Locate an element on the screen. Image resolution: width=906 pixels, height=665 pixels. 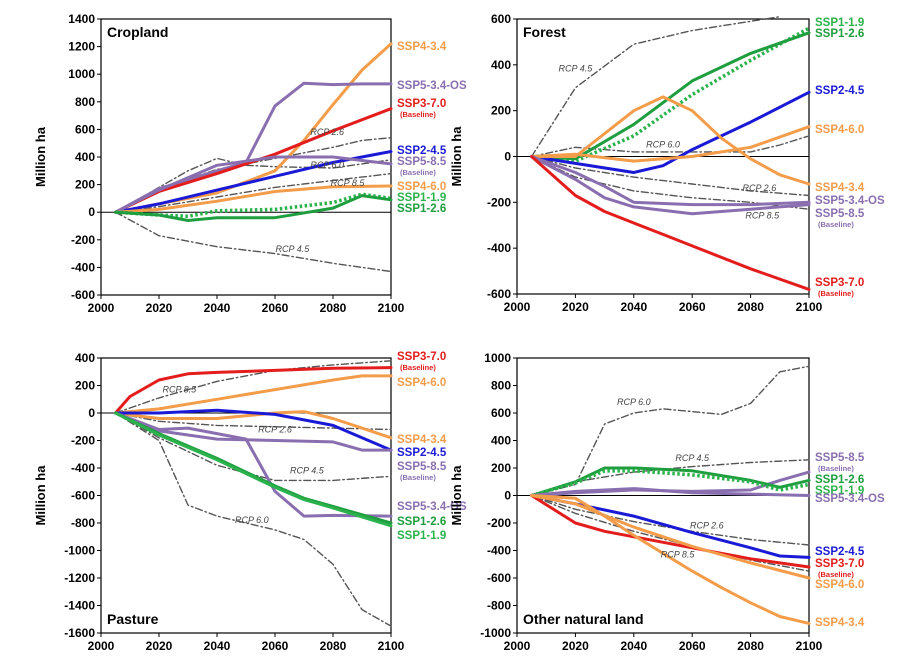
series-line-ssp5-3-4-os is located at coordinates (253, 464).